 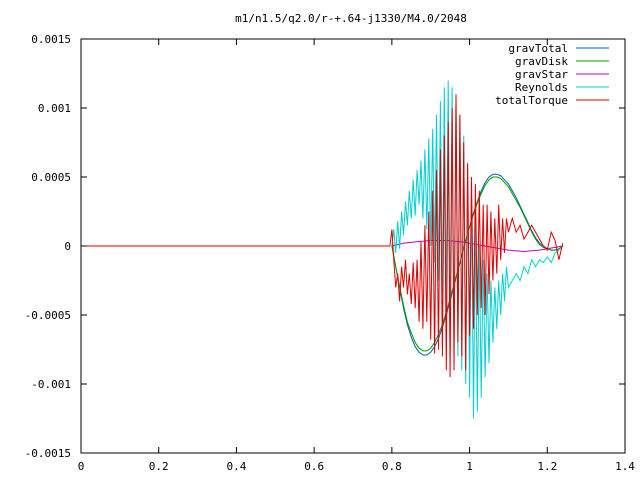 What do you see at coordinates (538, 48) in the screenshot?
I see `legend-label: gravTotal` at bounding box center [538, 48].